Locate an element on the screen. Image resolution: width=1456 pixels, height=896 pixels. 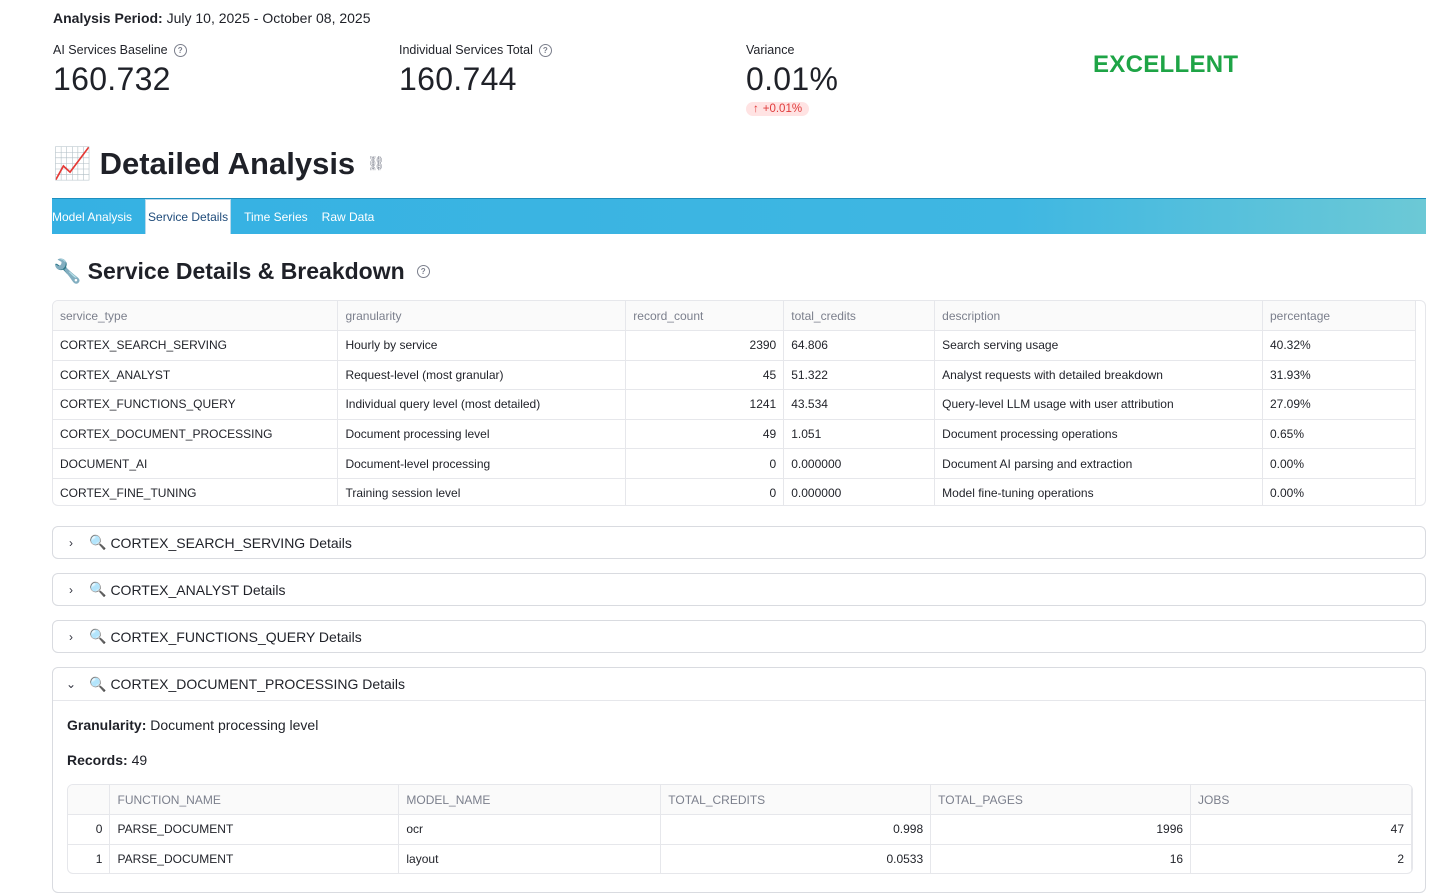
expander-label: CORTEX_ANALYST Details is located at coordinates (198, 589).